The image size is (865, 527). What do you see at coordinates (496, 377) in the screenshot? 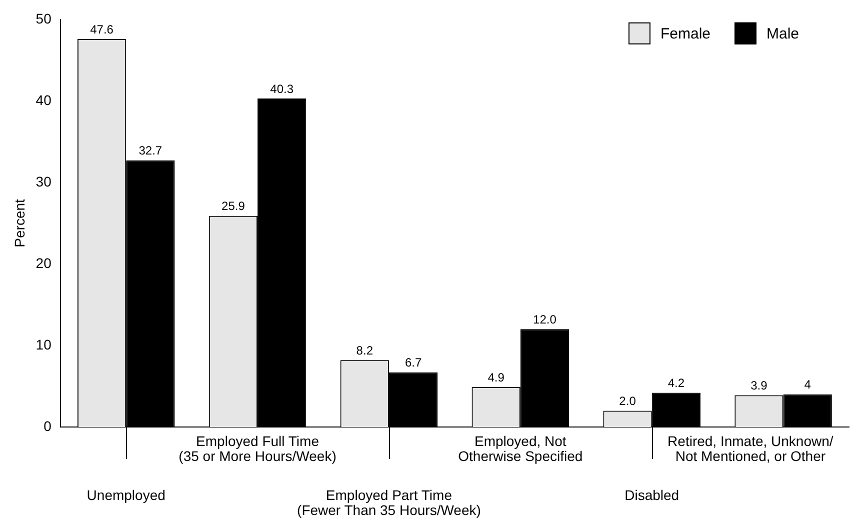
I see `data-label: 4.9` at bounding box center [496, 377].